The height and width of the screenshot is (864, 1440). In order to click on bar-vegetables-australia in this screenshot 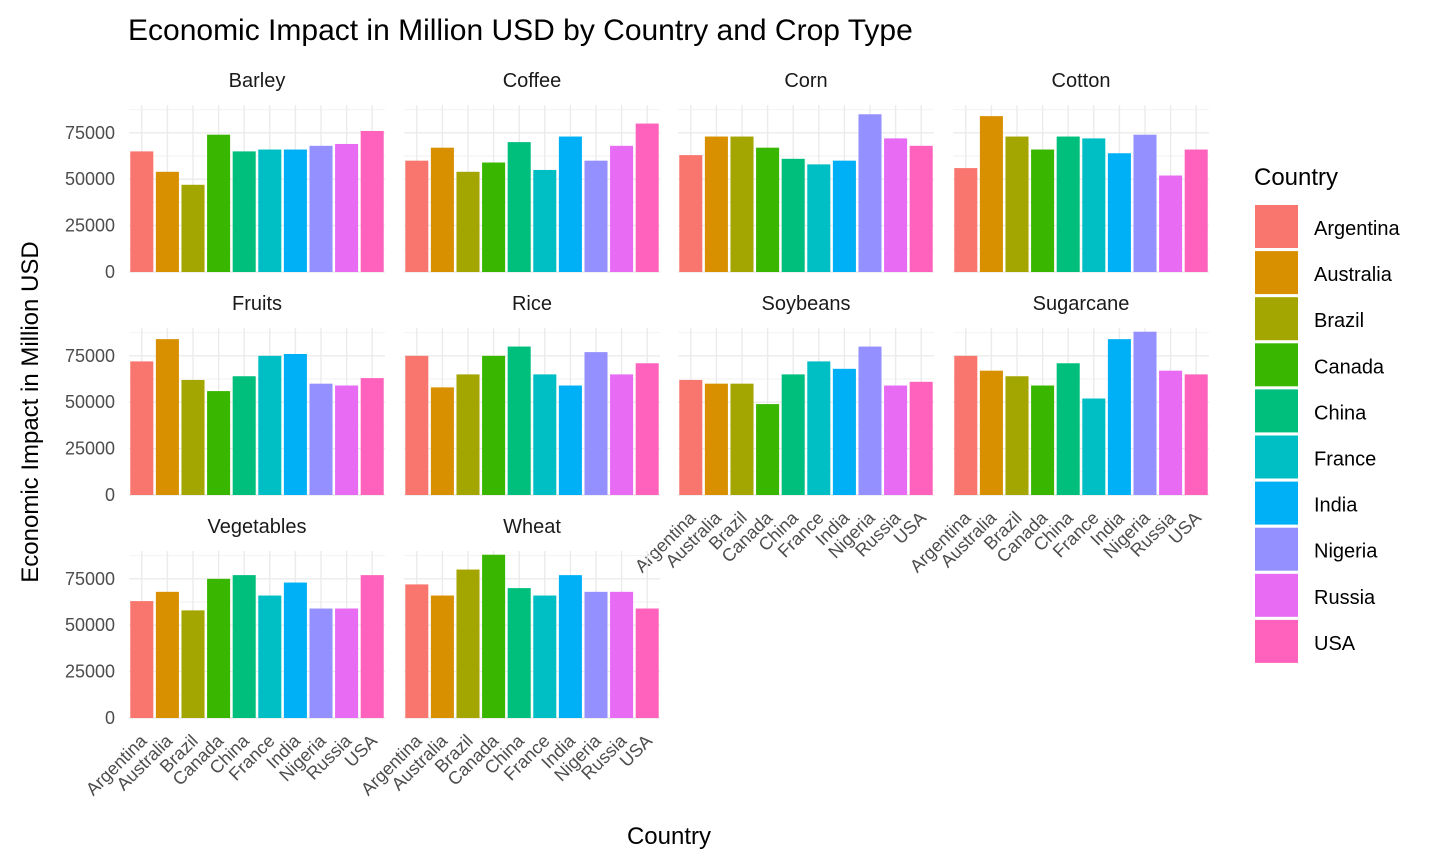, I will do `click(167, 654)`.